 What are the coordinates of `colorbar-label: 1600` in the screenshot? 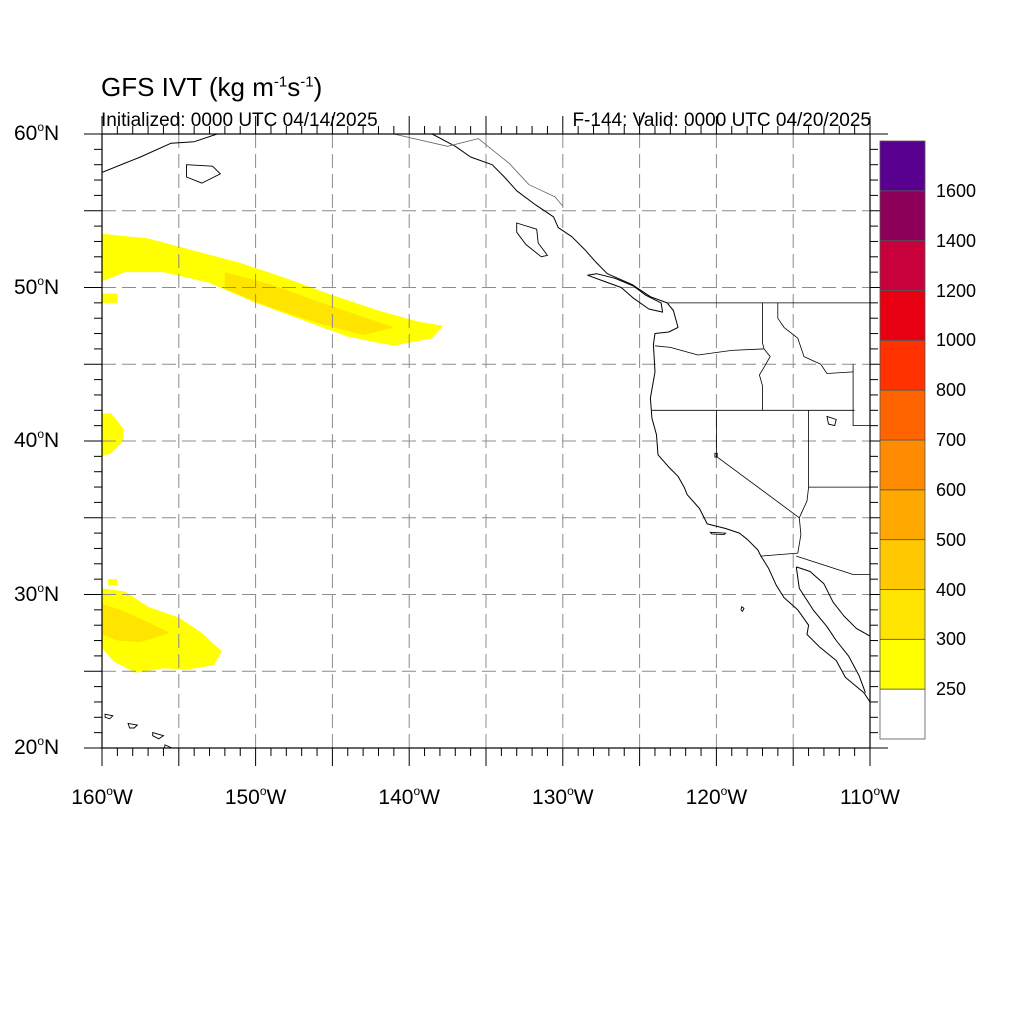 It's located at (956, 190).